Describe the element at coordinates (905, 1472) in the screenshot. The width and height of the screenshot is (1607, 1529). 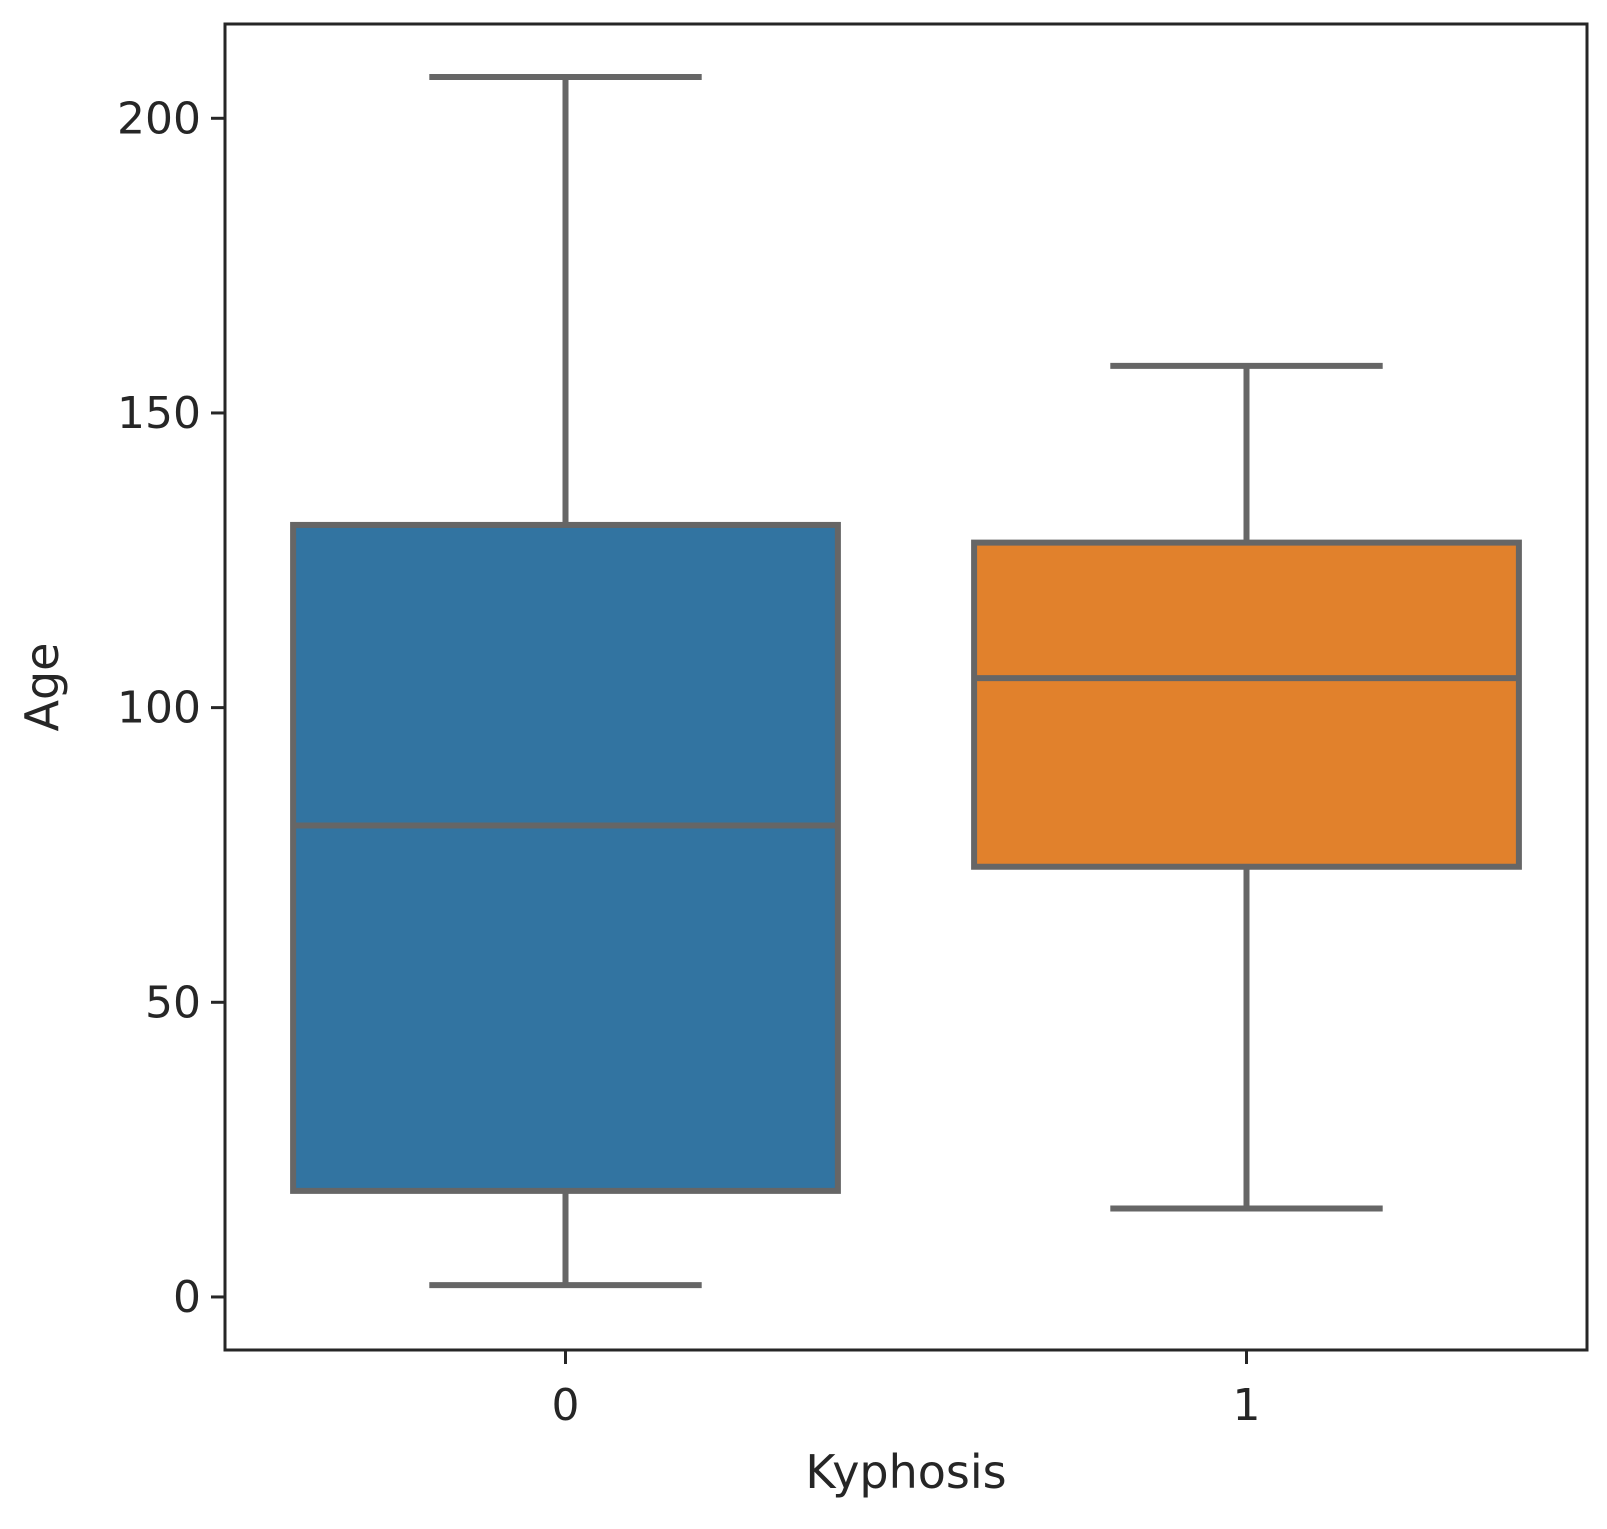
I see `x-axis-label: Kyphosis` at that location.